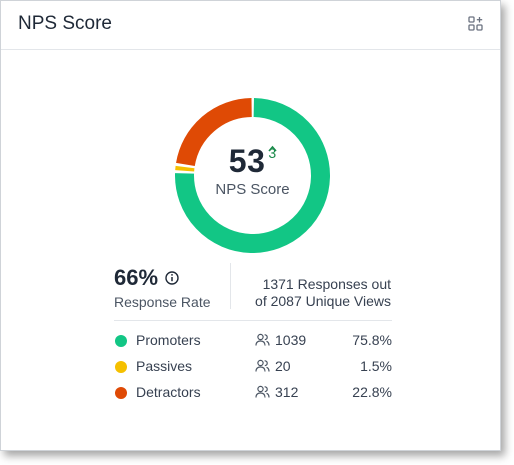  Describe the element at coordinates (162, 302) in the screenshot. I see `response-rate-label: Response Rate` at that location.